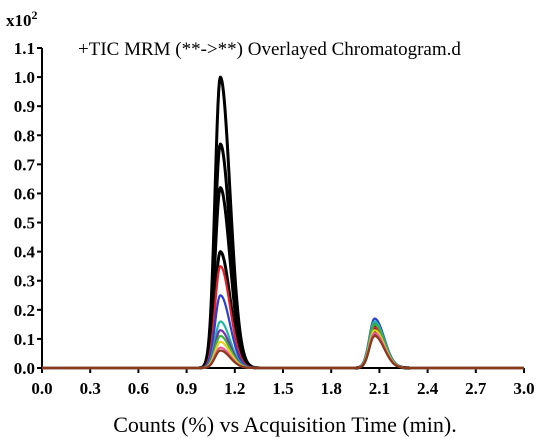  Describe the element at coordinates (24, 339) in the screenshot. I see `y-tick-label: 0.1` at that location.